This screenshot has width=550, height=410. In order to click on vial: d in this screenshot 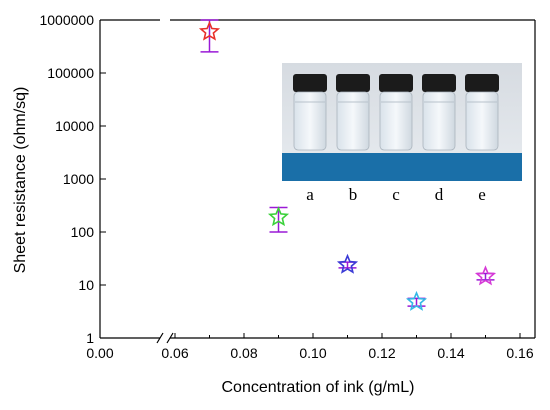, I will do `click(439, 139)`.